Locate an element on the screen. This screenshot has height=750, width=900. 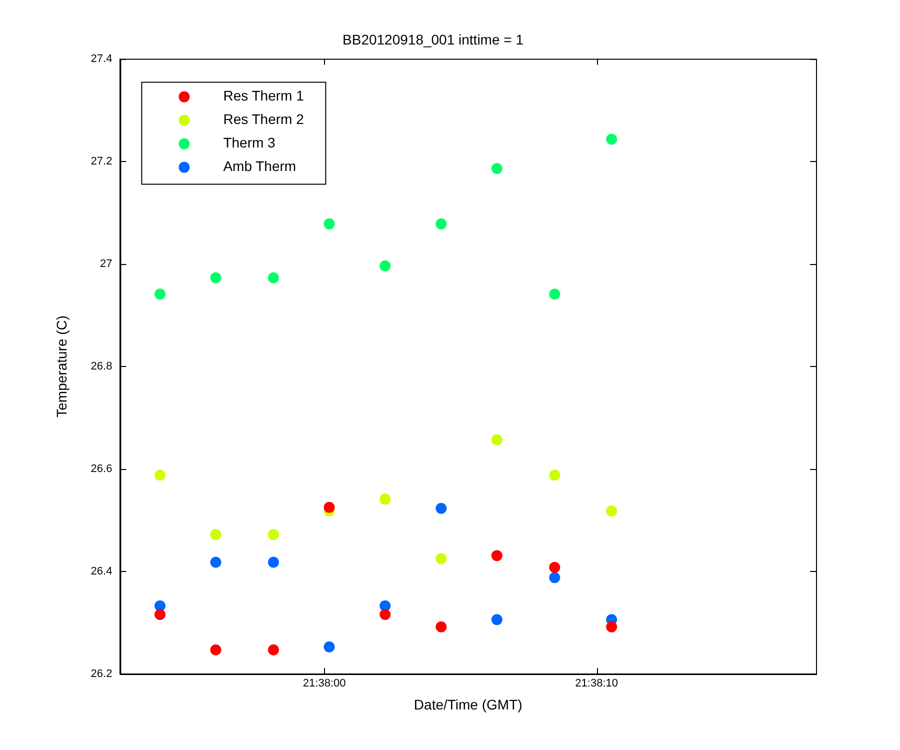
legend-label: Res Therm 2 is located at coordinates (263, 119).